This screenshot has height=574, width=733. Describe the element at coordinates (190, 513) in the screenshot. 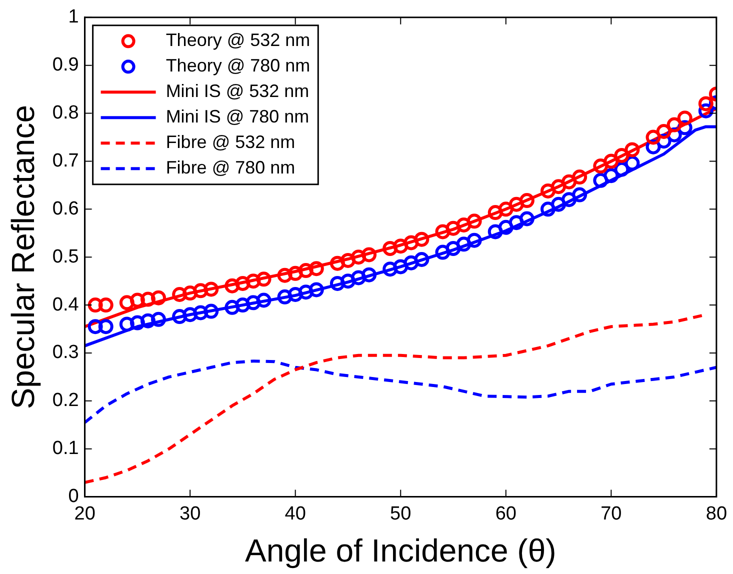

I see `x-tick-label: 30` at that location.